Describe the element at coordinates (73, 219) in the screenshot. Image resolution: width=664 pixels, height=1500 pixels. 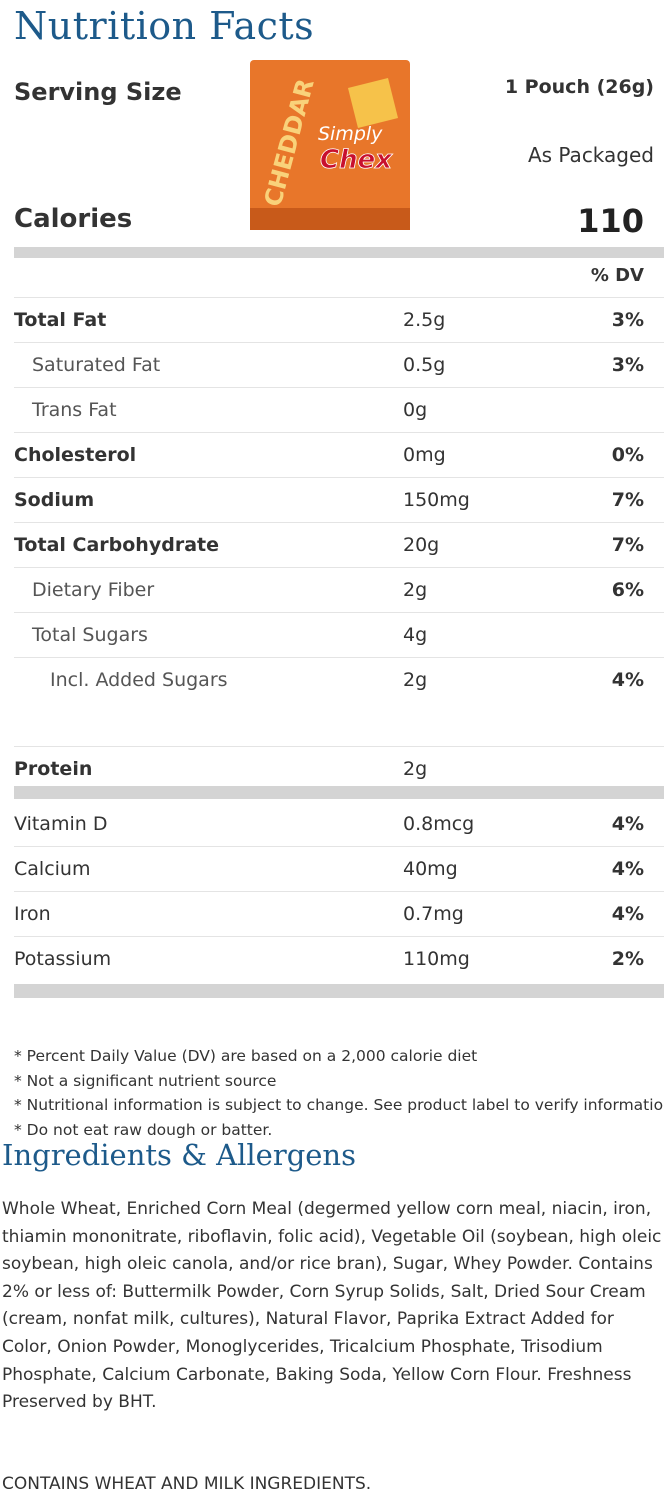
I see `calories-label: Calories` at that location.